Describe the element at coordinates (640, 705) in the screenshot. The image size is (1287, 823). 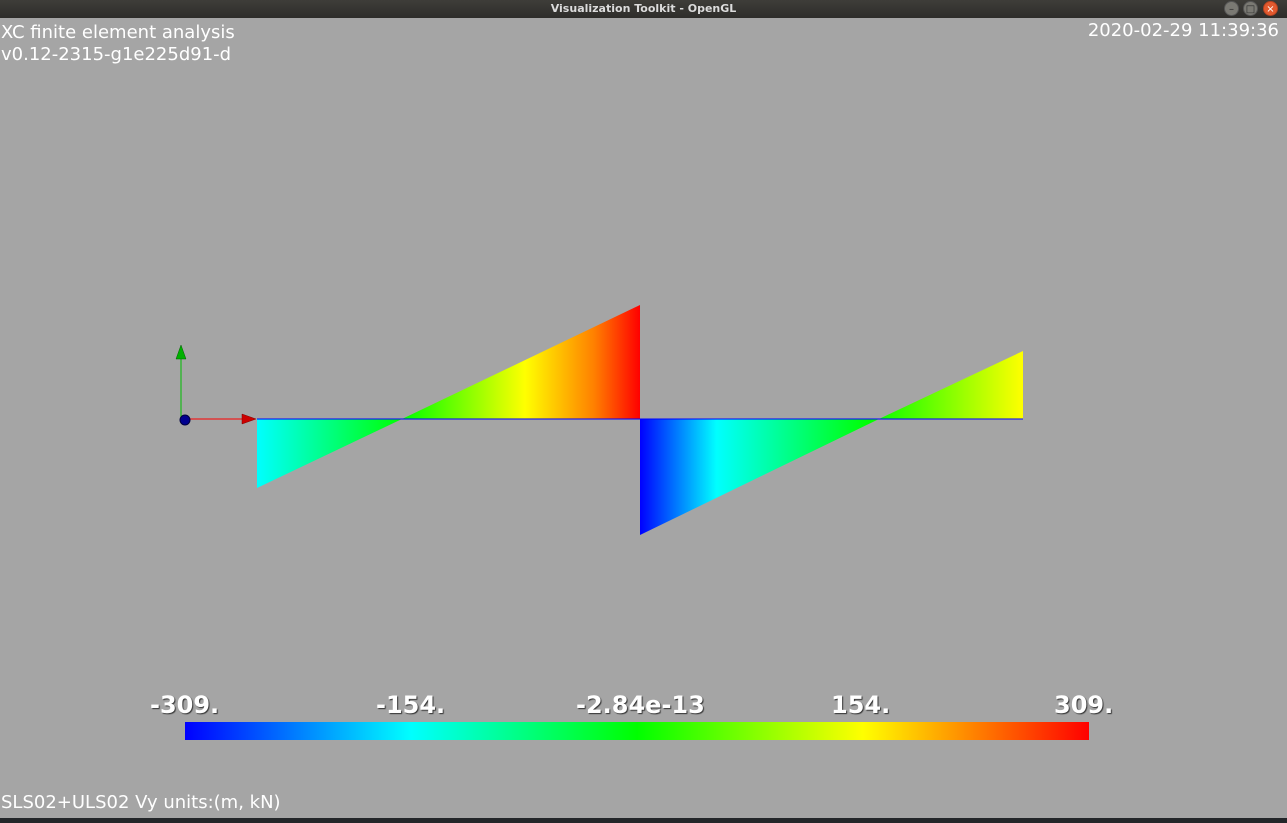
I see `scalar-bar-label-mid: -2.84e-13` at that location.